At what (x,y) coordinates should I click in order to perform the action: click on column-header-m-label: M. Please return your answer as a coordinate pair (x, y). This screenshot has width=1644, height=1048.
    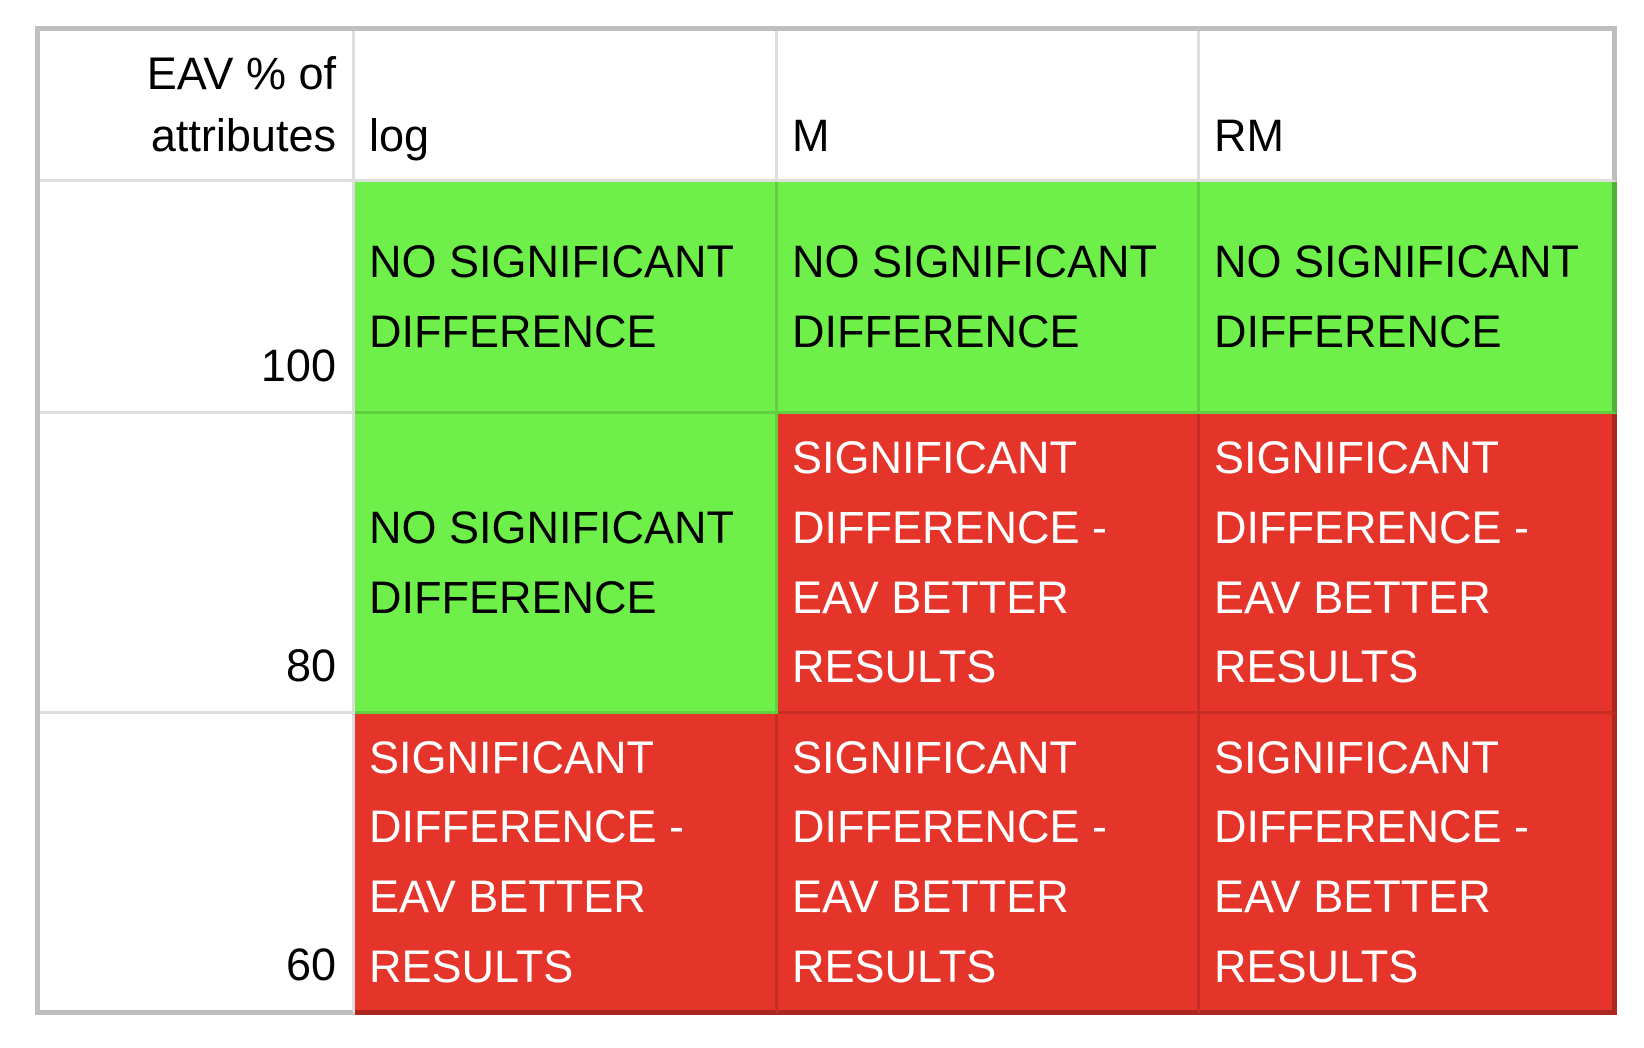
    Looking at the image, I should click on (811, 135).